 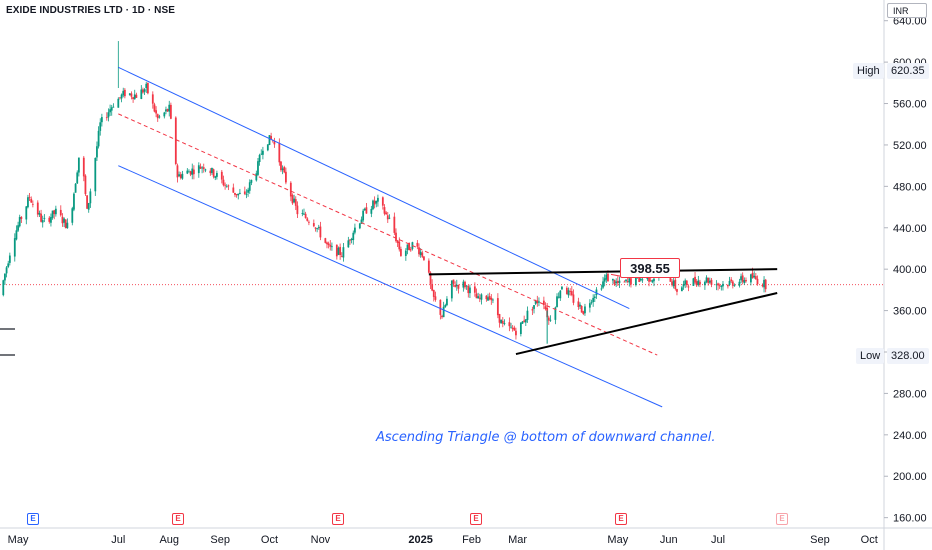 I want to click on y-tick-label: 360.00, so click(x=910, y=312).